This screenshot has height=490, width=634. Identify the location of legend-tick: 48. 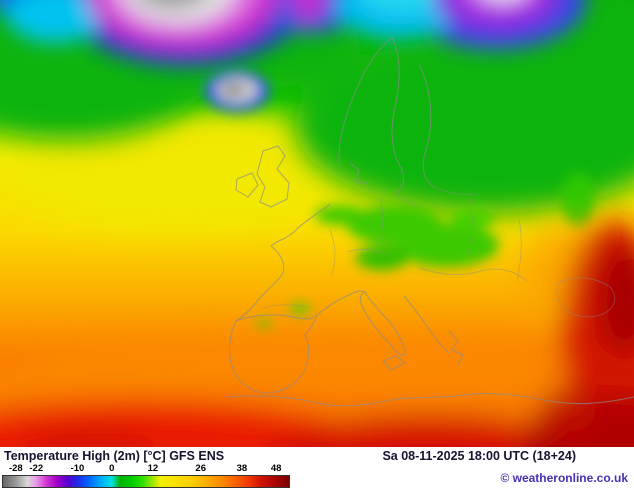
(276, 468).